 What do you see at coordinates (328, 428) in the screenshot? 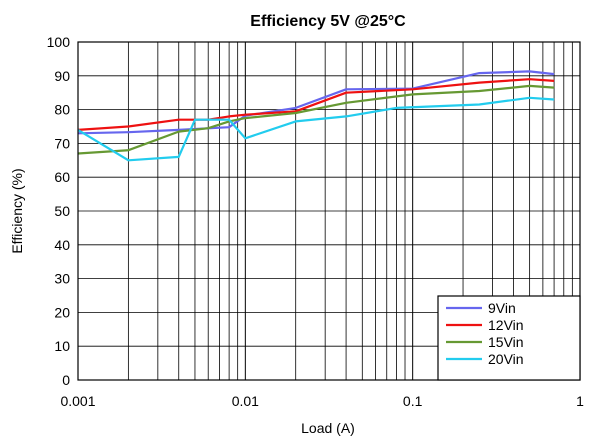
I see `x-axis-label: Load (A)` at bounding box center [328, 428].